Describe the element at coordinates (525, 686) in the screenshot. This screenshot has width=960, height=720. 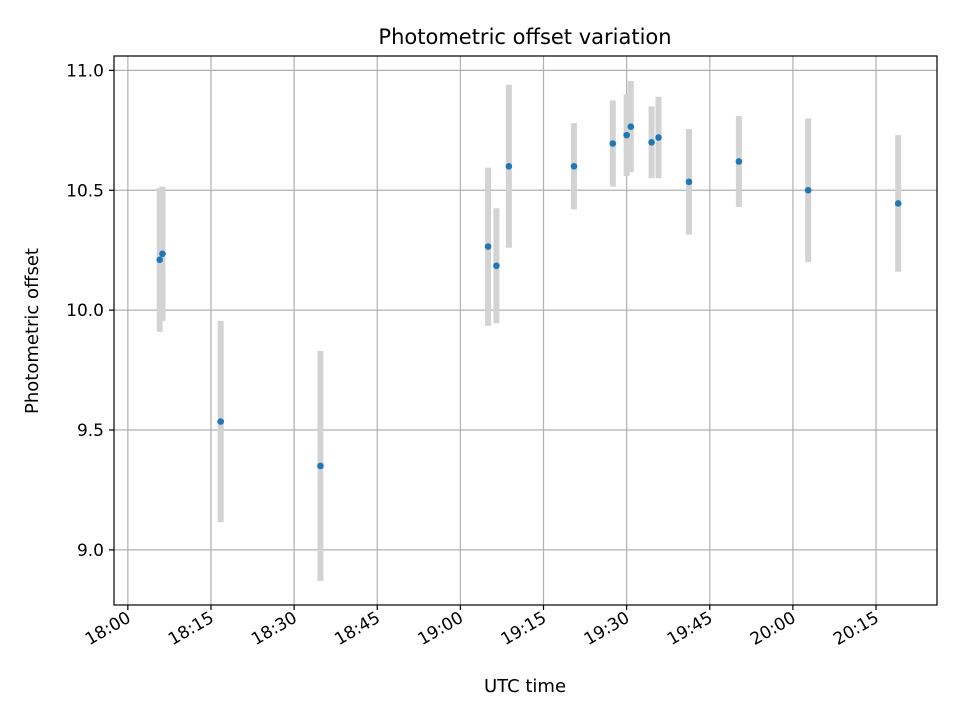
I see `x-axis-label: UTC time` at that location.